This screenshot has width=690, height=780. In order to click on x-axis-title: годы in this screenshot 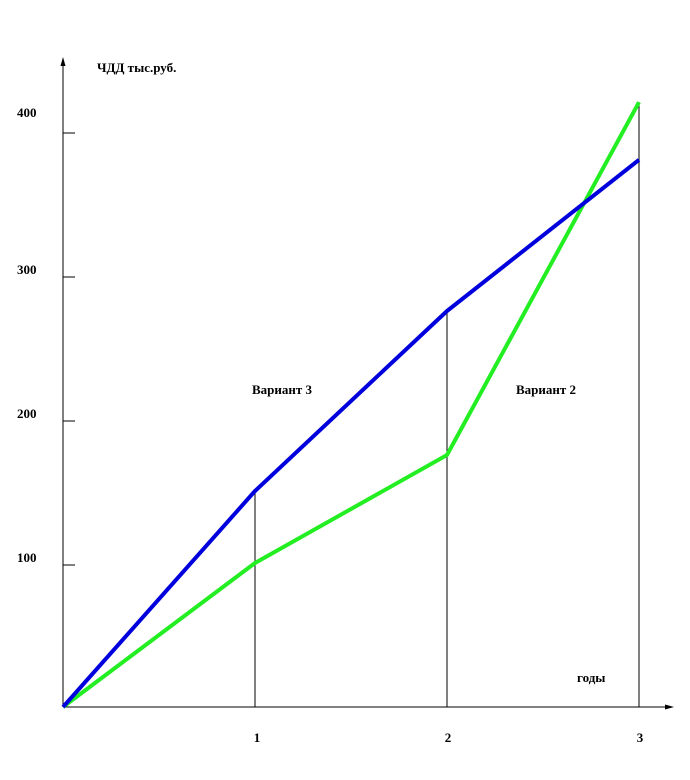, I will do `click(591, 677)`.